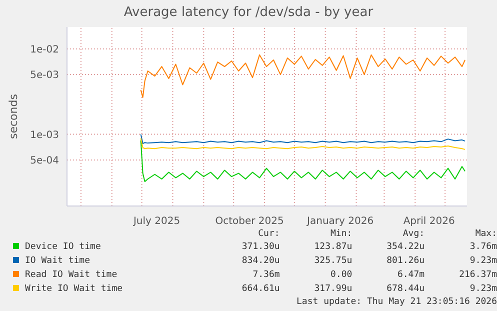 This screenshot has width=497, height=311. What do you see at coordinates (156, 221) in the screenshot?
I see `x-tick-label: July 2025` at bounding box center [156, 221].